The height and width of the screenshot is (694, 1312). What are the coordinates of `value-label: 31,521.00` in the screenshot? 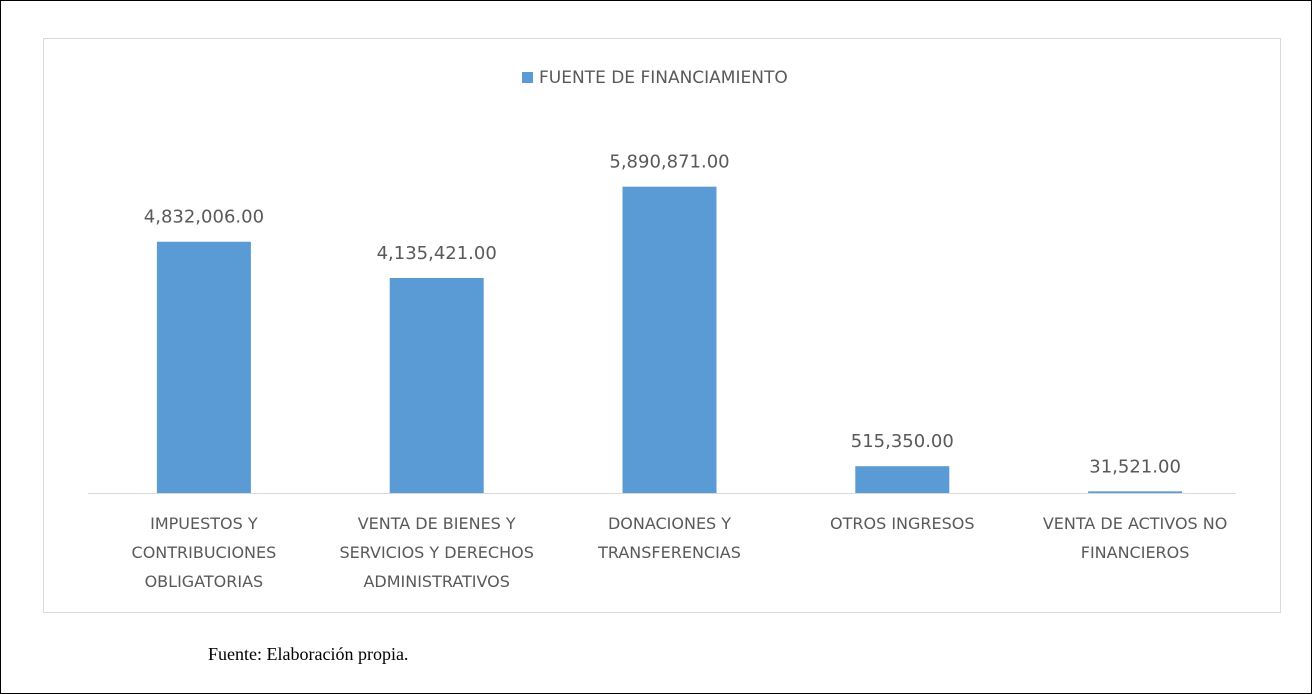 It's located at (1135, 466).